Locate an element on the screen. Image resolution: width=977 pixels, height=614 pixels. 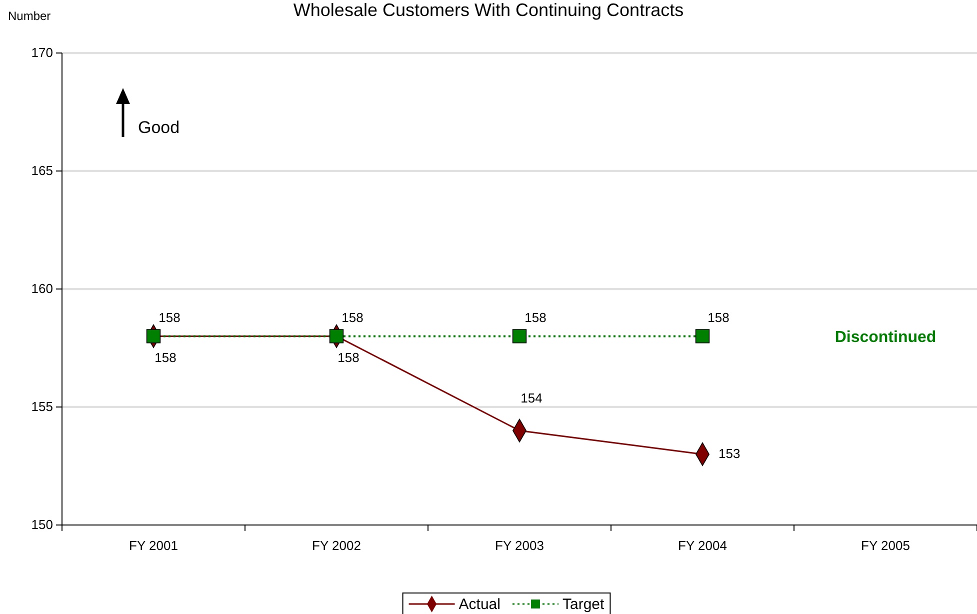
legend-label: Actual is located at coordinates (479, 604).